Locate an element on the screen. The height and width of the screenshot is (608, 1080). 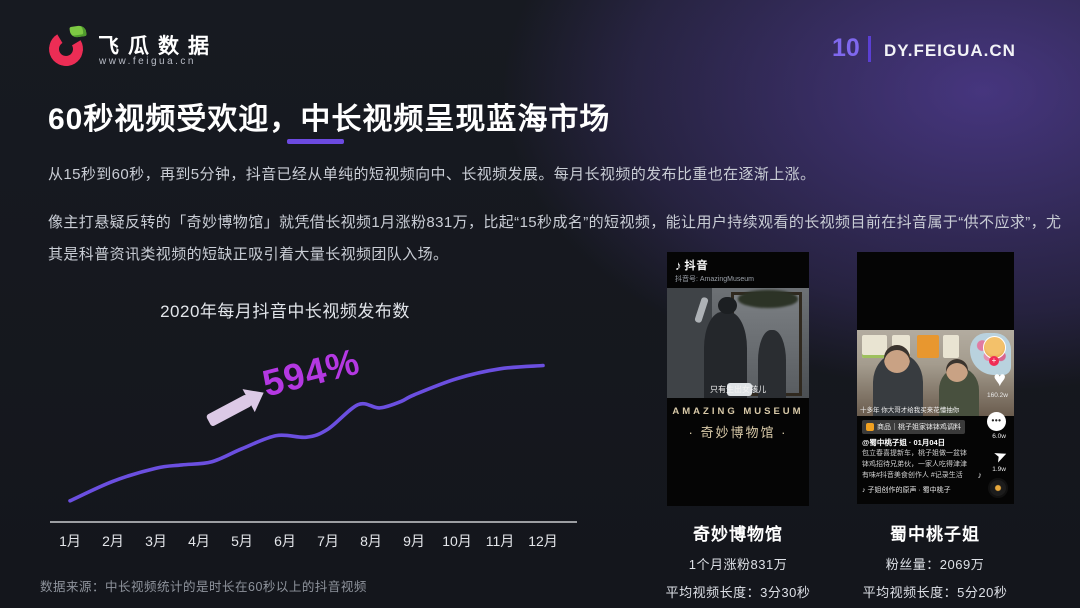
scene-figure-reflection is located at coordinates (772, 363).